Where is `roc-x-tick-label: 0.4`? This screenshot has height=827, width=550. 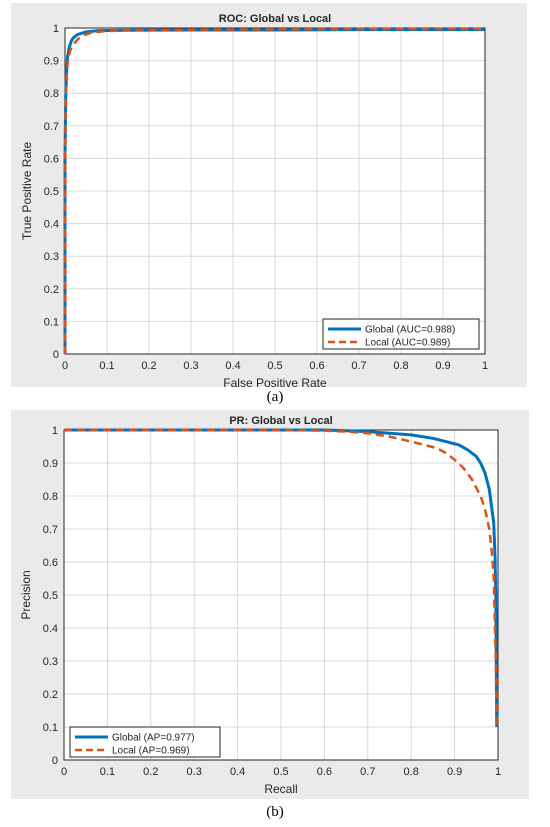 roc-x-tick-label: 0.4 is located at coordinates (232, 366).